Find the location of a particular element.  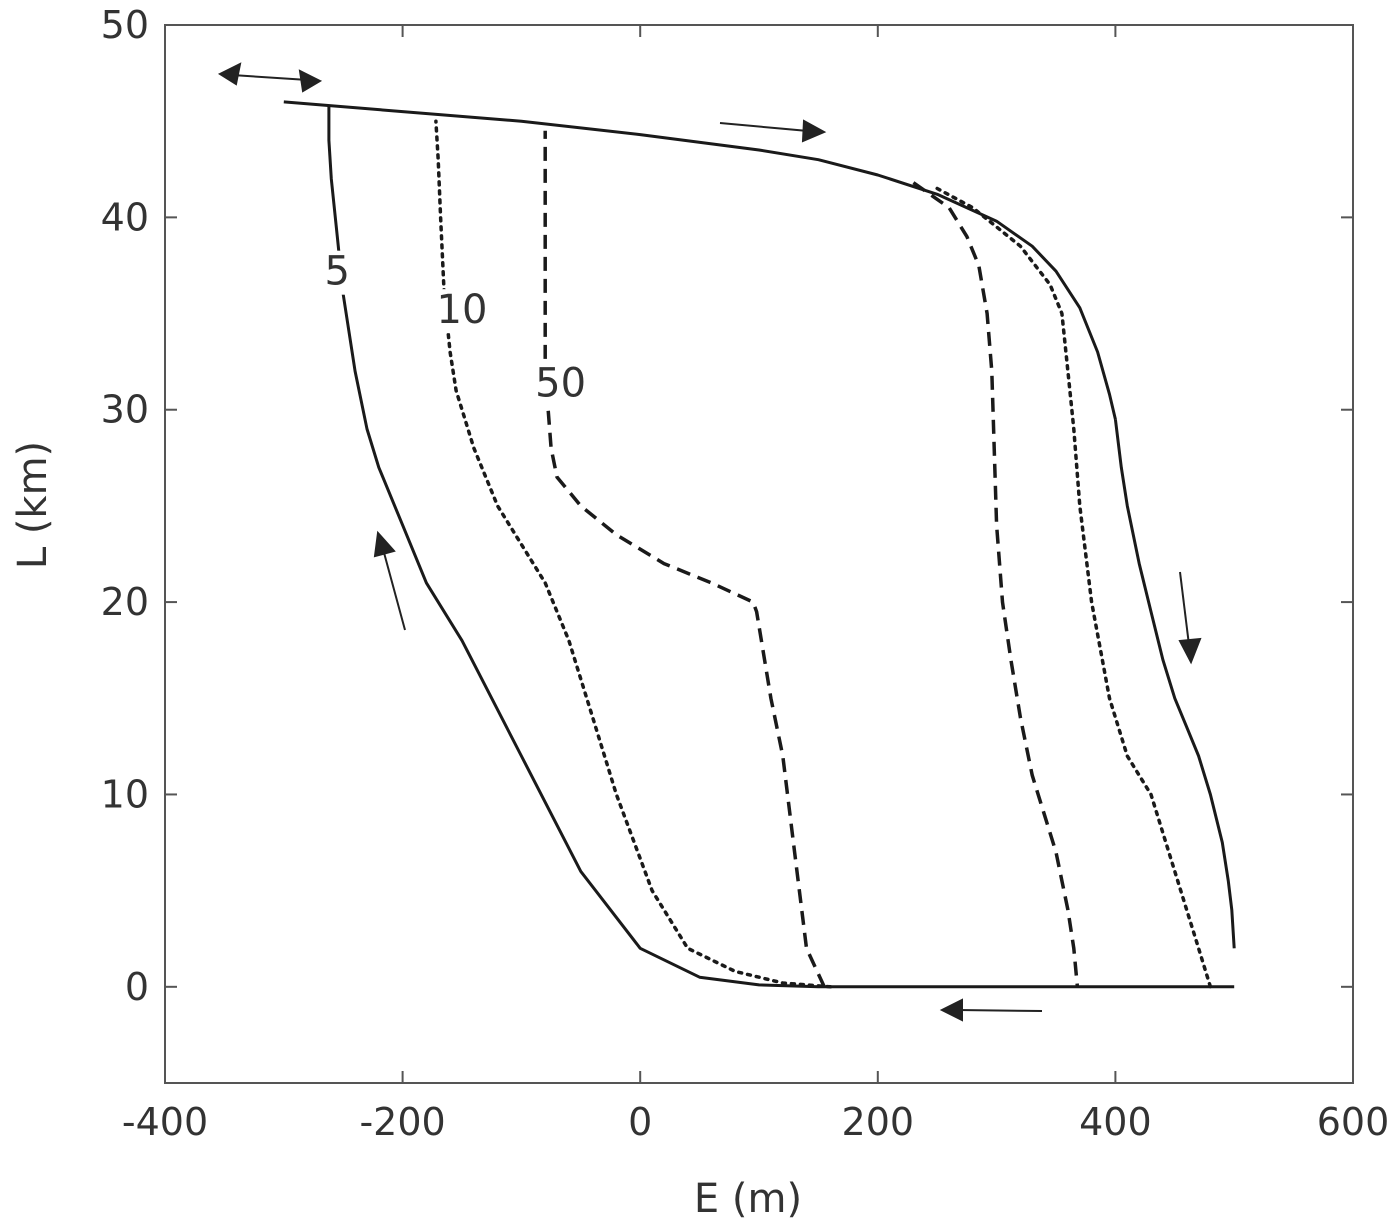

y-tick-label: 0 is located at coordinates (137, 987).